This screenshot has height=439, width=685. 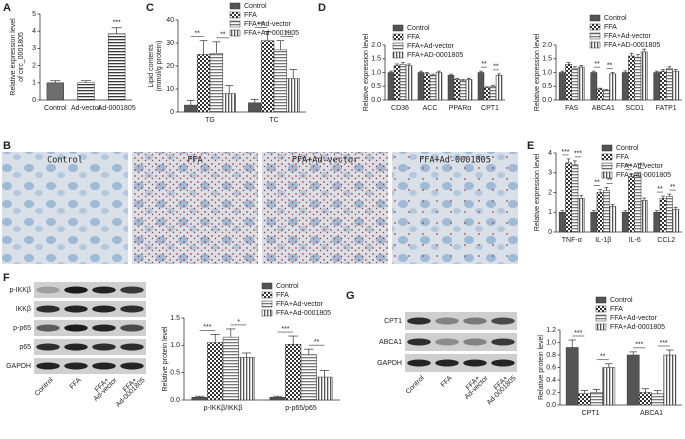 What do you see at coordinates (551, 380) in the screenshot?
I see `y-tick-label: 0.4` at bounding box center [551, 380].